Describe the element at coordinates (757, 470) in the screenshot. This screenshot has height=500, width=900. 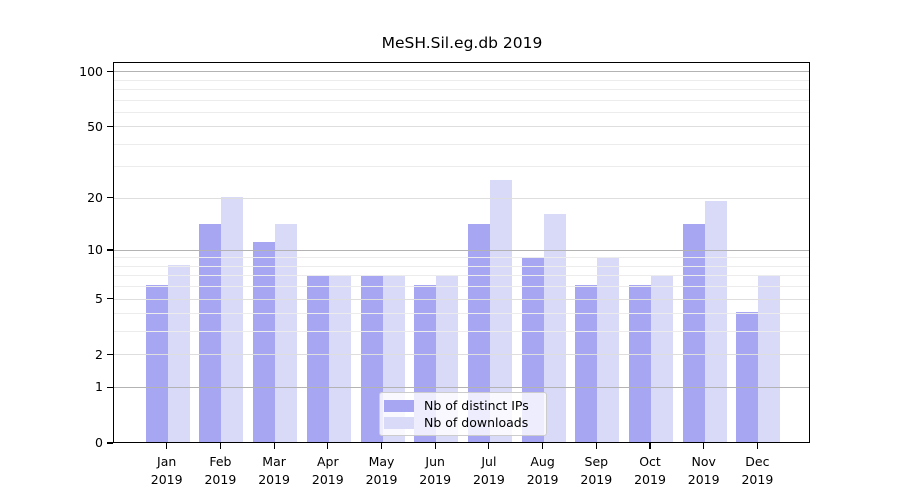
I see `x-tick-label-dec: Dec 2019` at that location.